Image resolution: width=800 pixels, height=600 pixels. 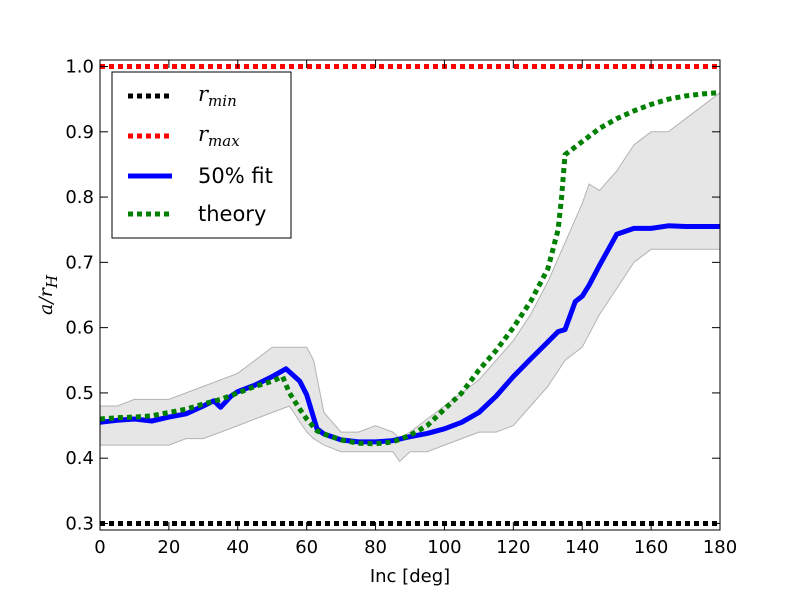 What do you see at coordinates (306, 547) in the screenshot?
I see `x-tick-label: 60` at bounding box center [306, 547].